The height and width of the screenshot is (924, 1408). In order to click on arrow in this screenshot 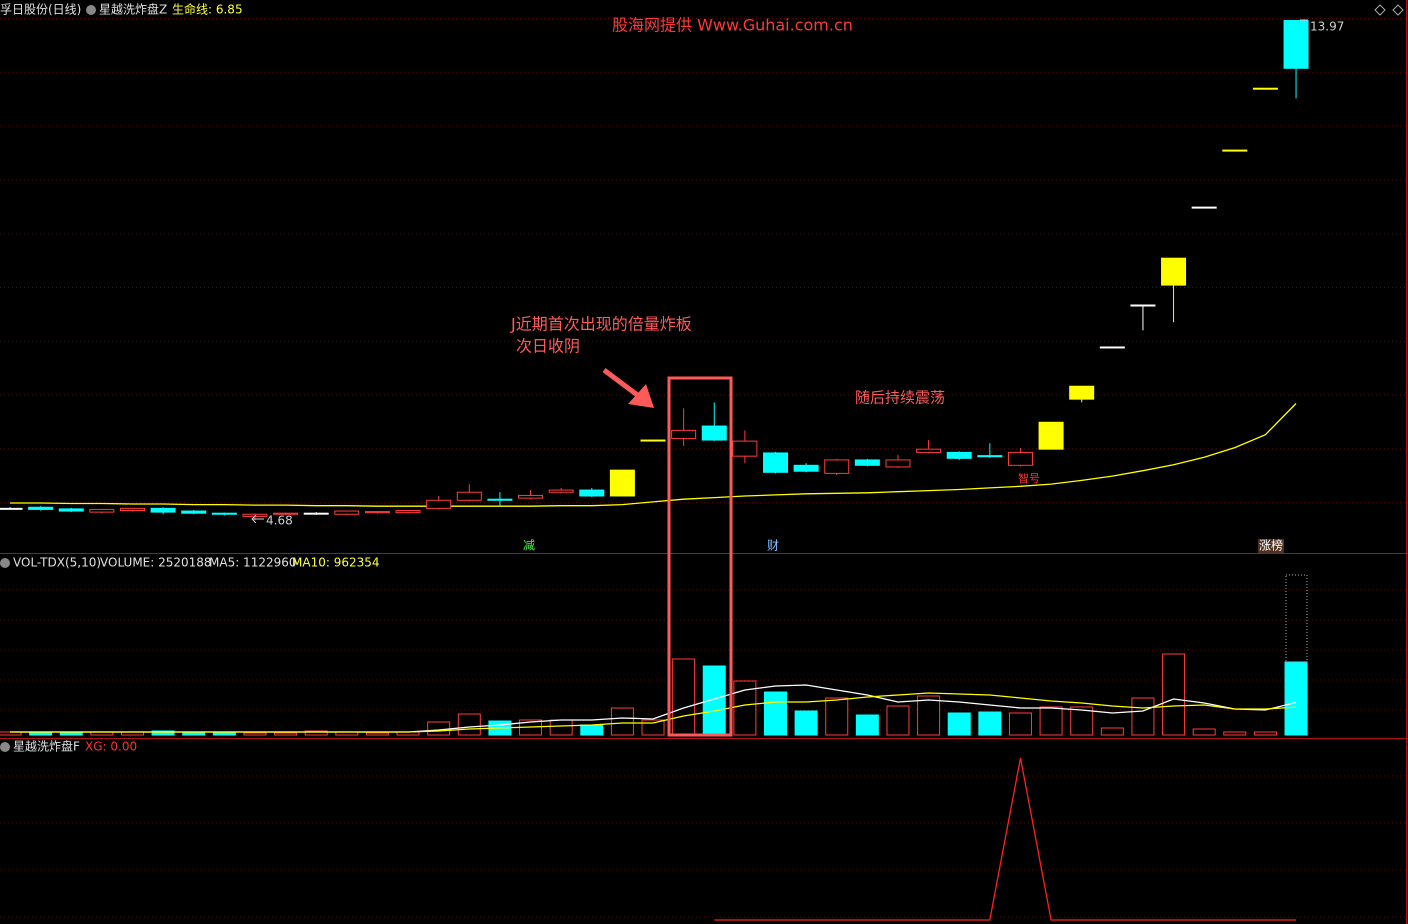, I will do `click(622, 383)`.